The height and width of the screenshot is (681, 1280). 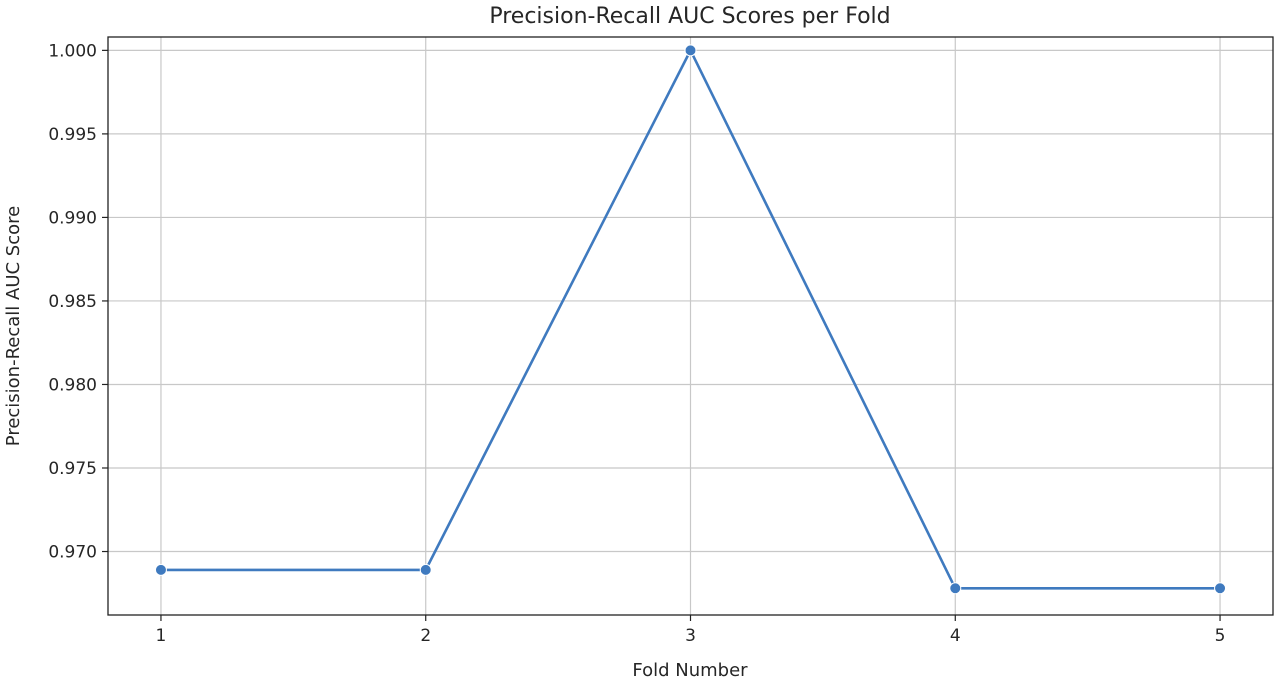 I want to click on chart-title: Precision-Recall AUC Scores per Fold, so click(x=689, y=16).